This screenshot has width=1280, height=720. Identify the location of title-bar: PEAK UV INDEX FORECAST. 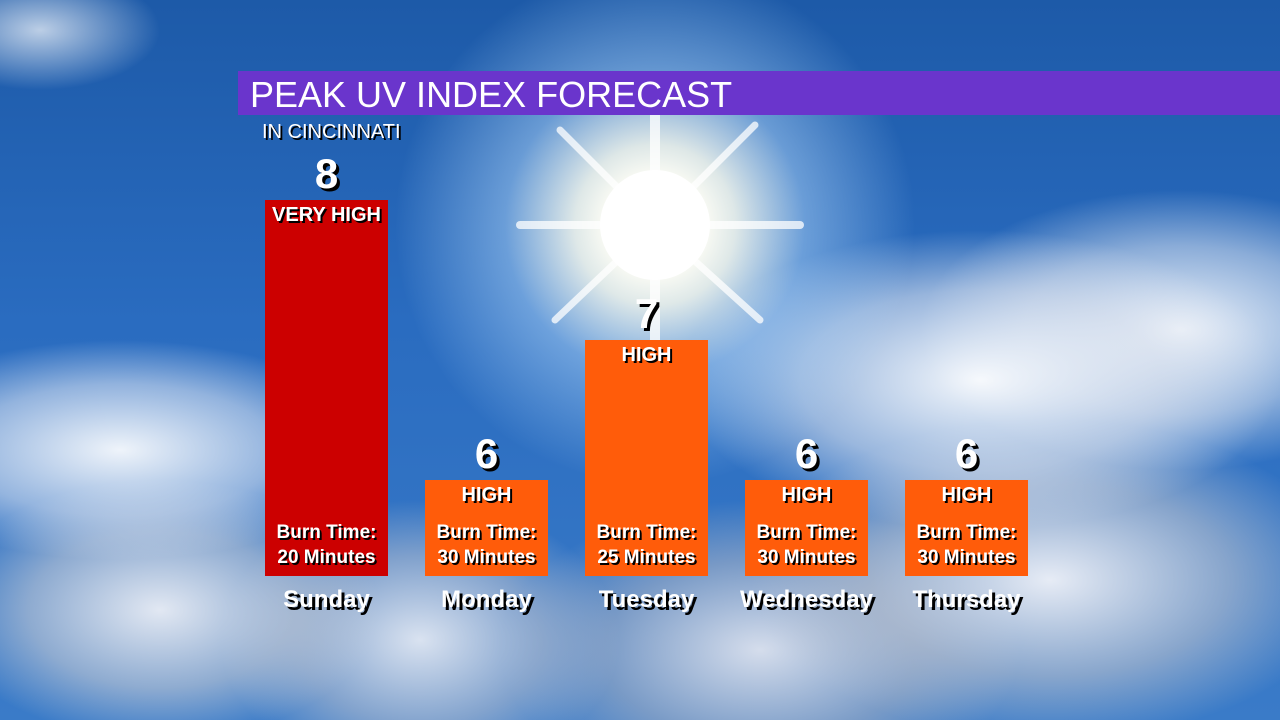
(759, 93).